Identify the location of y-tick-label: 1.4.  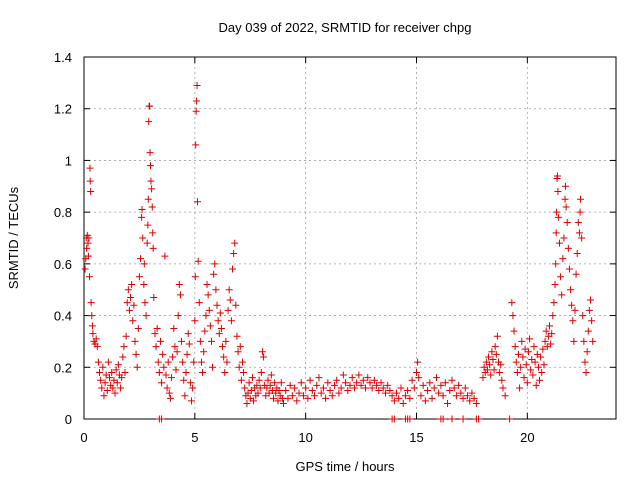
(63, 57).